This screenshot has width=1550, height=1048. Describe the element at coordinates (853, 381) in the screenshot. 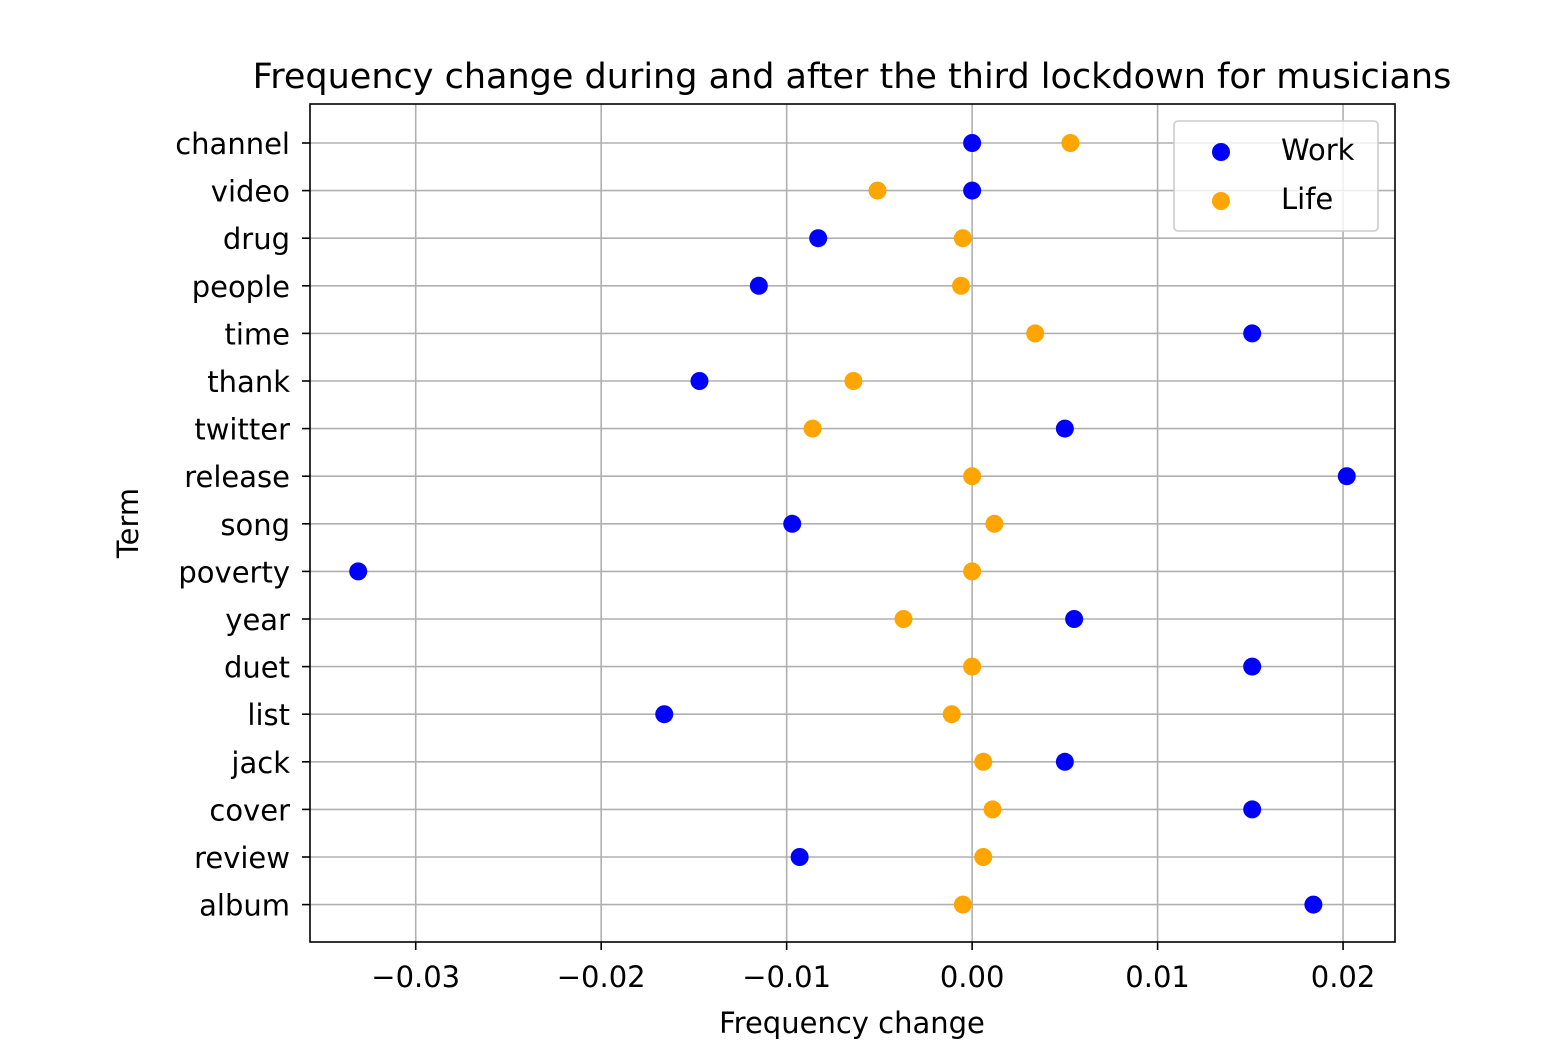

I see `point-life-thank` at that location.